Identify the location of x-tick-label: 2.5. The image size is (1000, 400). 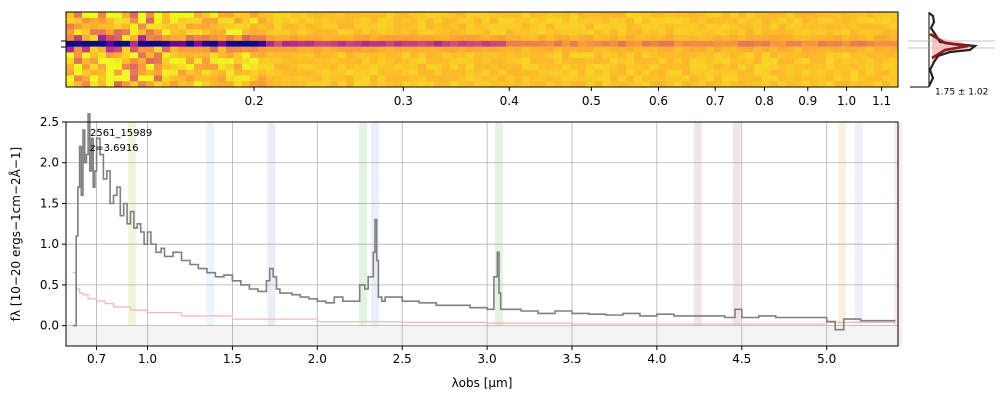
(402, 359).